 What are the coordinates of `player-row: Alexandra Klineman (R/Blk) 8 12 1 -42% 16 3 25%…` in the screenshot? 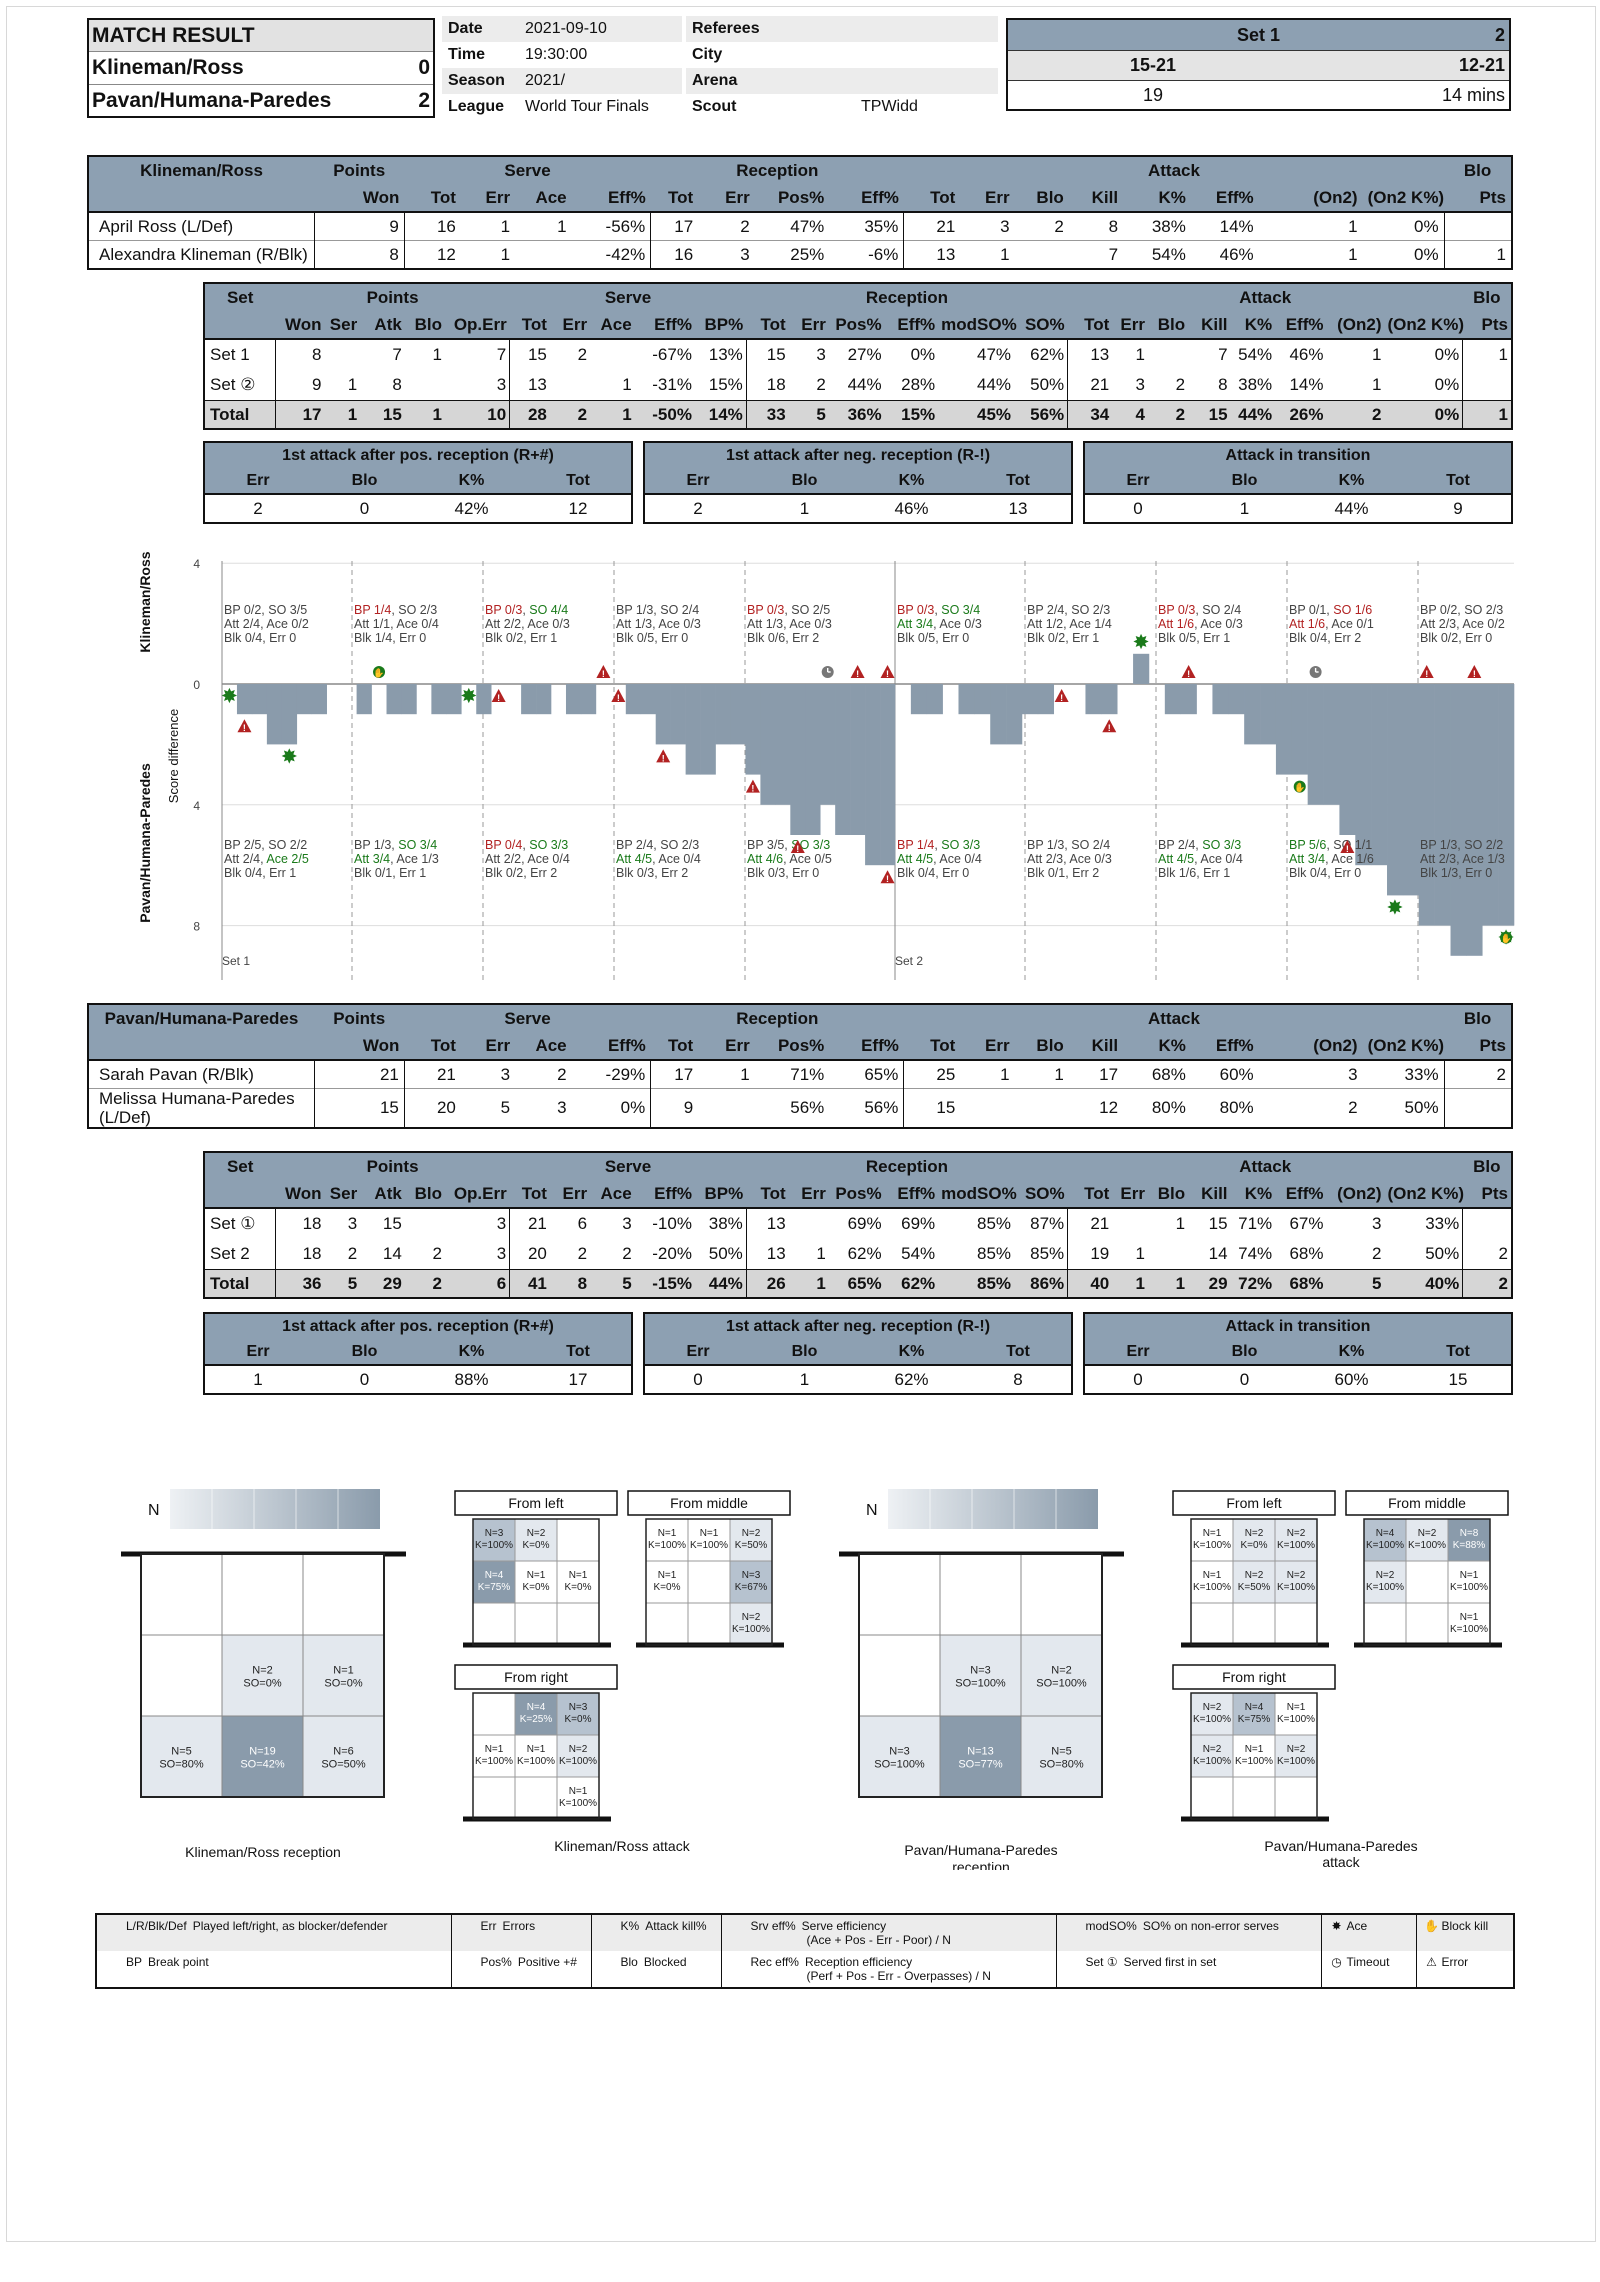 It's located at (800, 254).